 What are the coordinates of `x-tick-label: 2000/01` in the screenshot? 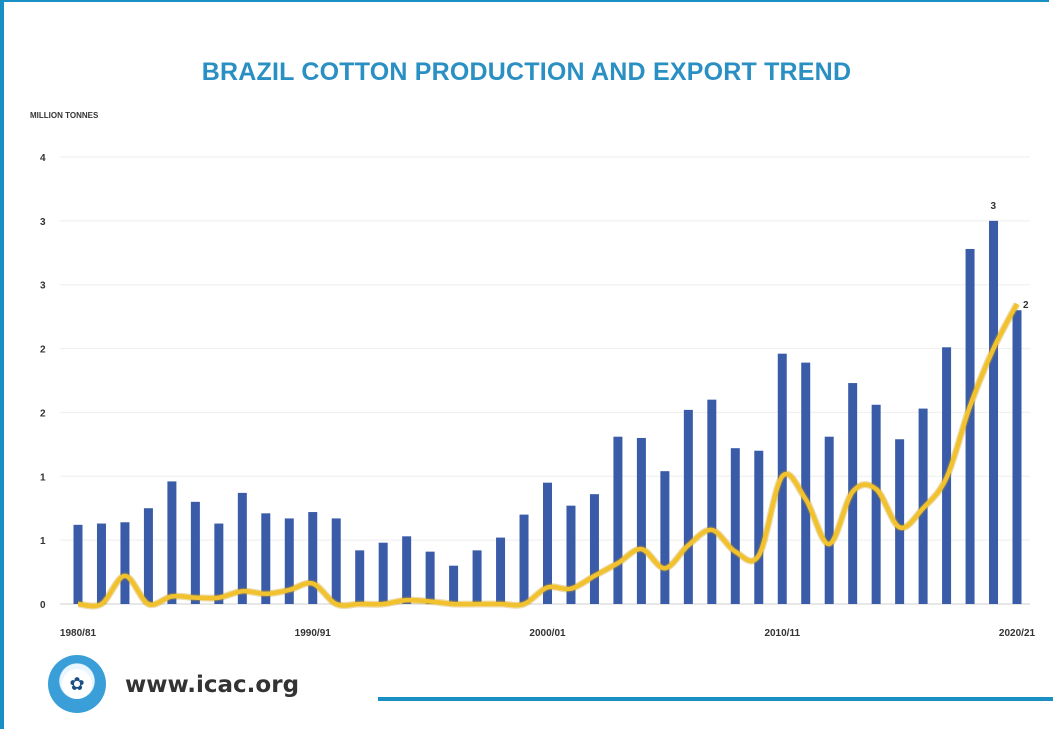 It's located at (547, 633).